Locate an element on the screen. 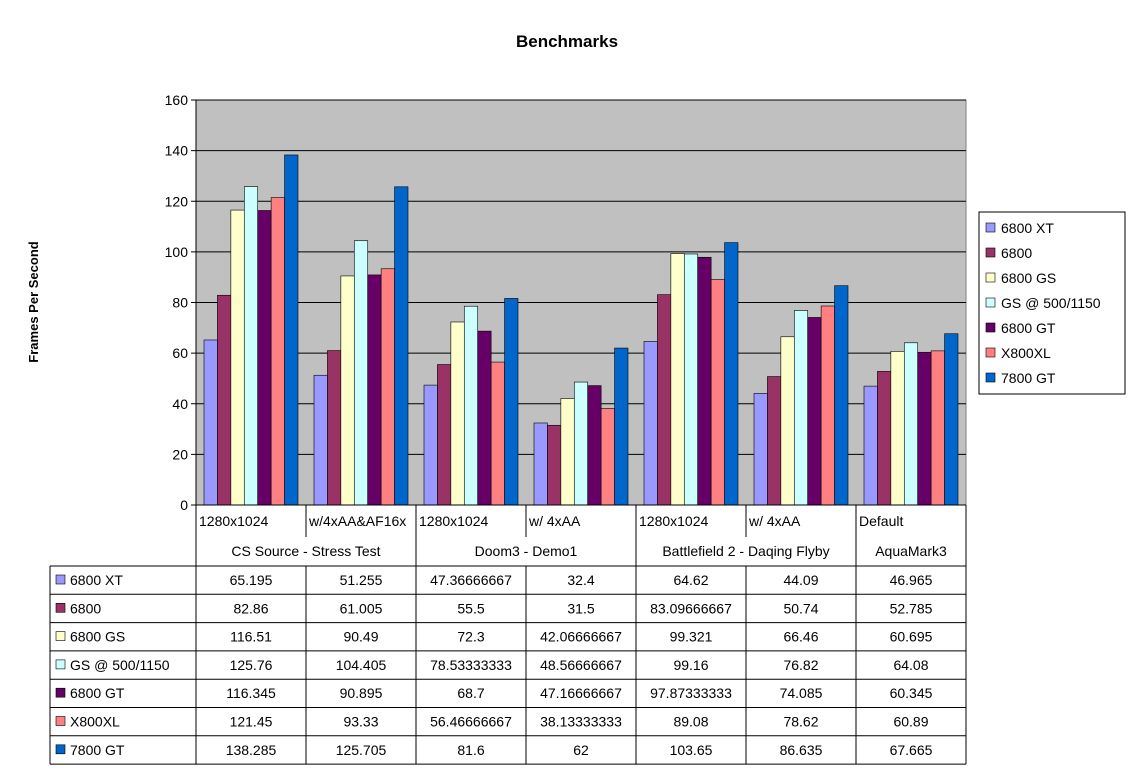 The image size is (1135, 773). data-label: 86.635 is located at coordinates (801, 750).